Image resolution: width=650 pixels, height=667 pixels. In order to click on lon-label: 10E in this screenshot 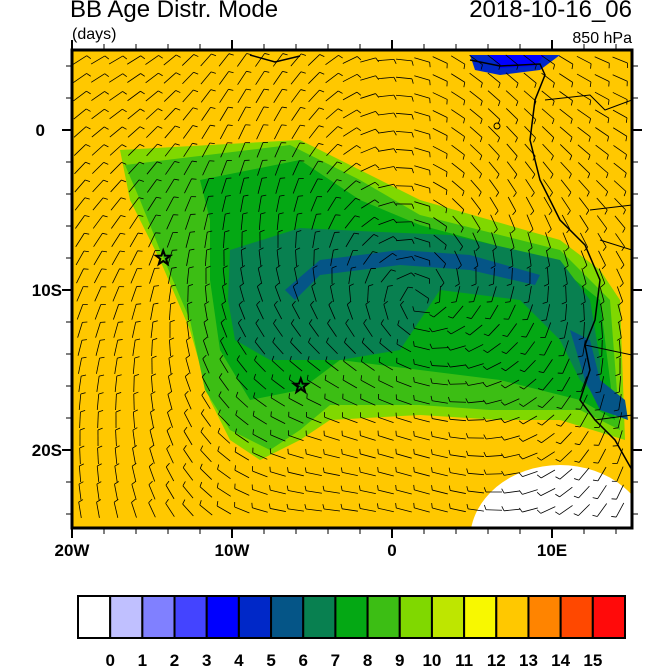, I will do `click(552, 550)`.